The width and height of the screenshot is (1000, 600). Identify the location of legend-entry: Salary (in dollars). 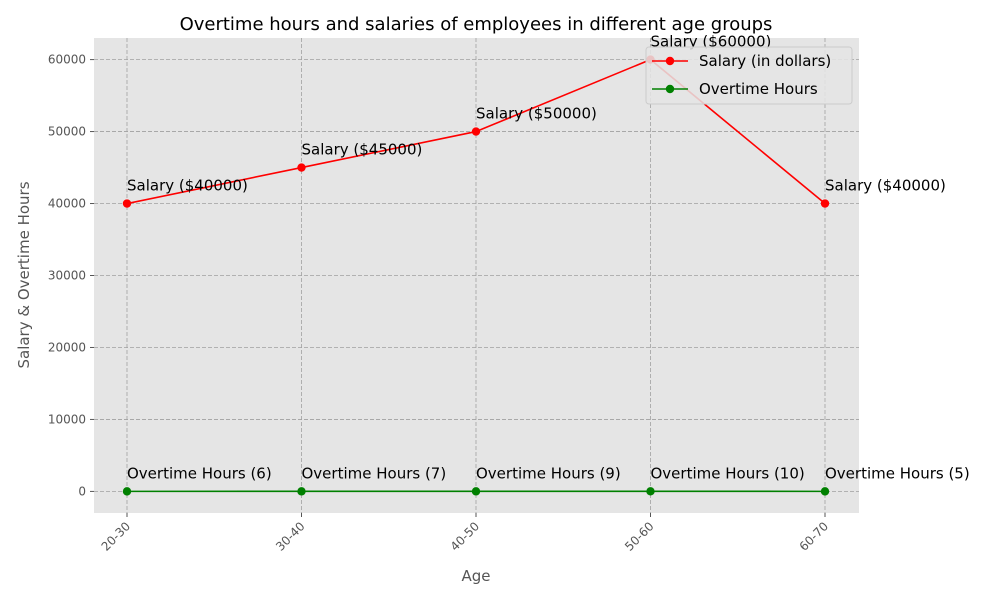
(765, 61).